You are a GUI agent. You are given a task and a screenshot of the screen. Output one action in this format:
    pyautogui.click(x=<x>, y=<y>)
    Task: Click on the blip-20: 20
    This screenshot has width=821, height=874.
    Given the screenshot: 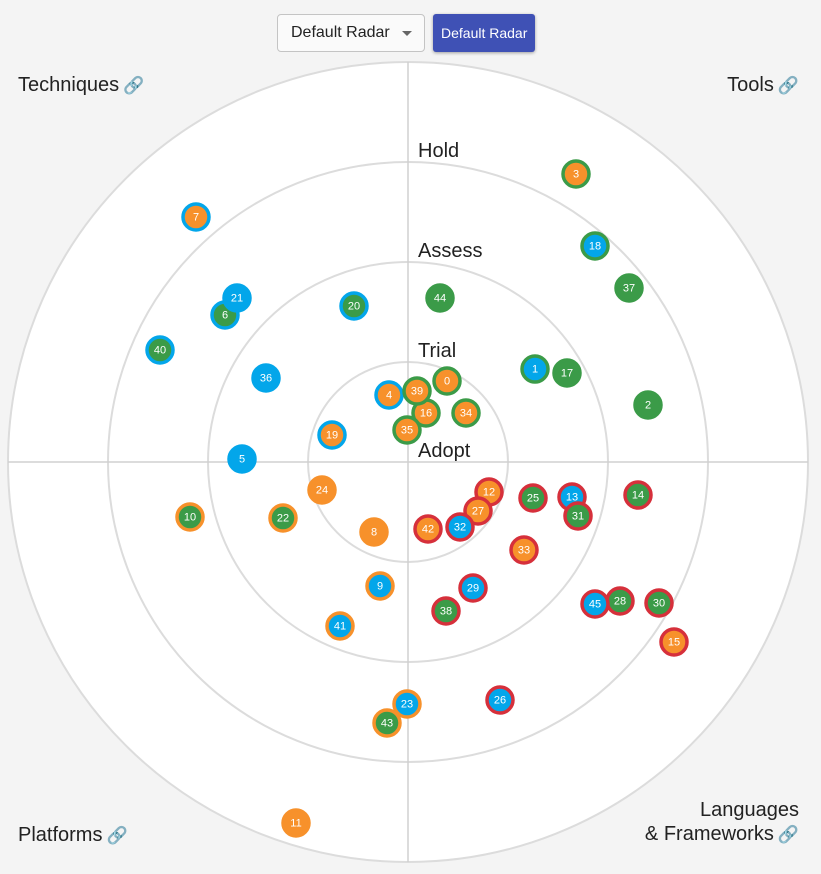 What is the action you would take?
    pyautogui.click(x=354, y=306)
    